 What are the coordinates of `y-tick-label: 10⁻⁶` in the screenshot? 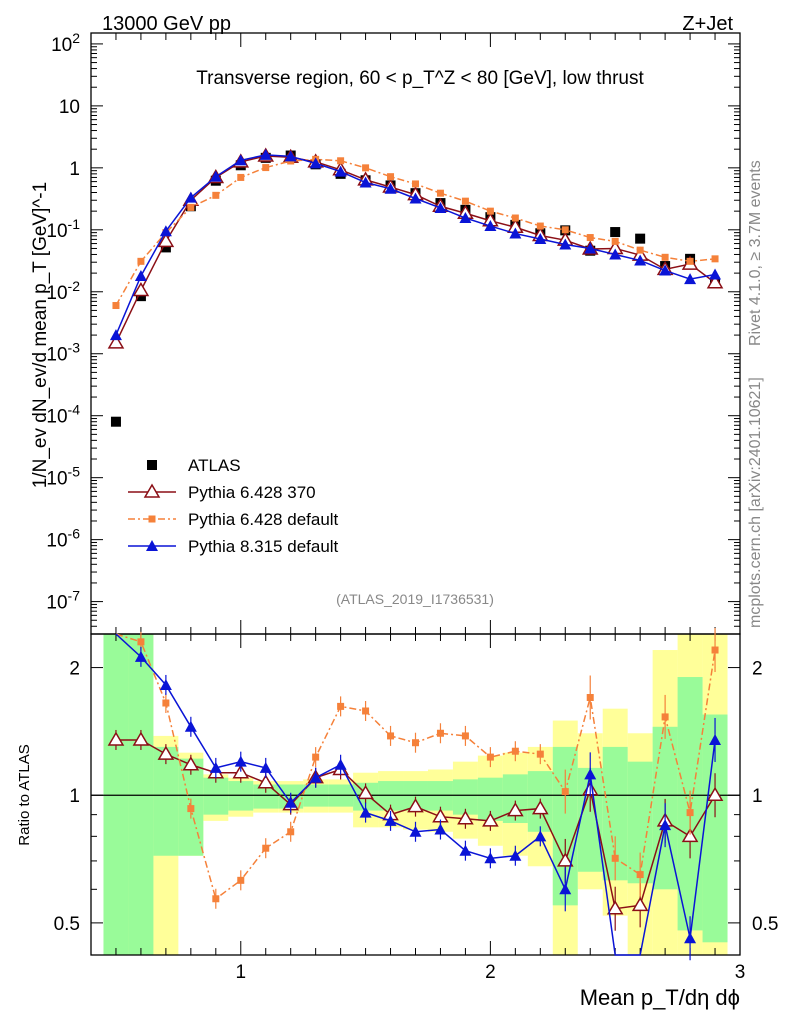 It's located at (63, 539).